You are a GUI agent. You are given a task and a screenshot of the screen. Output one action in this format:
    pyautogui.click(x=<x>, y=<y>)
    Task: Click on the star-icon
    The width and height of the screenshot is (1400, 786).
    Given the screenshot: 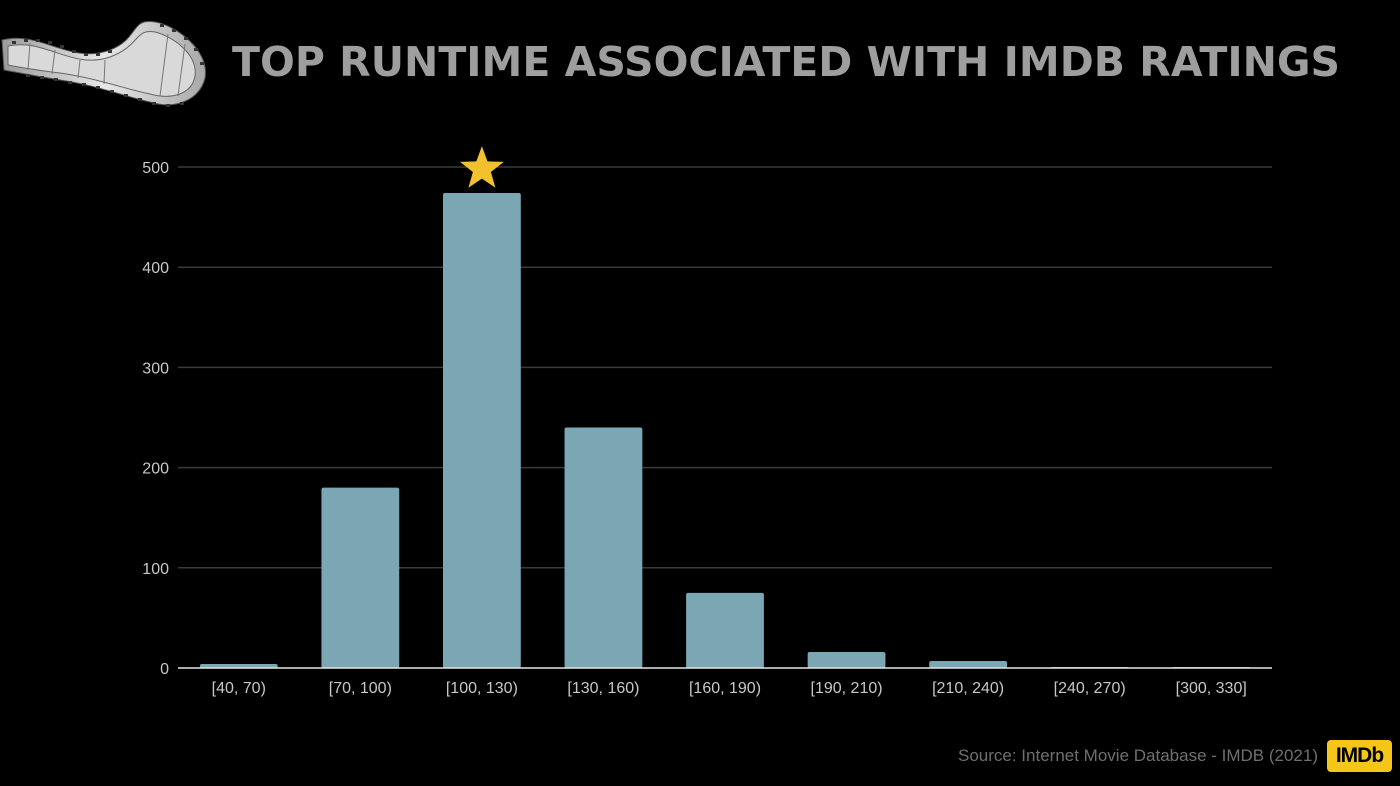 What is the action you would take?
    pyautogui.click(x=482, y=167)
    